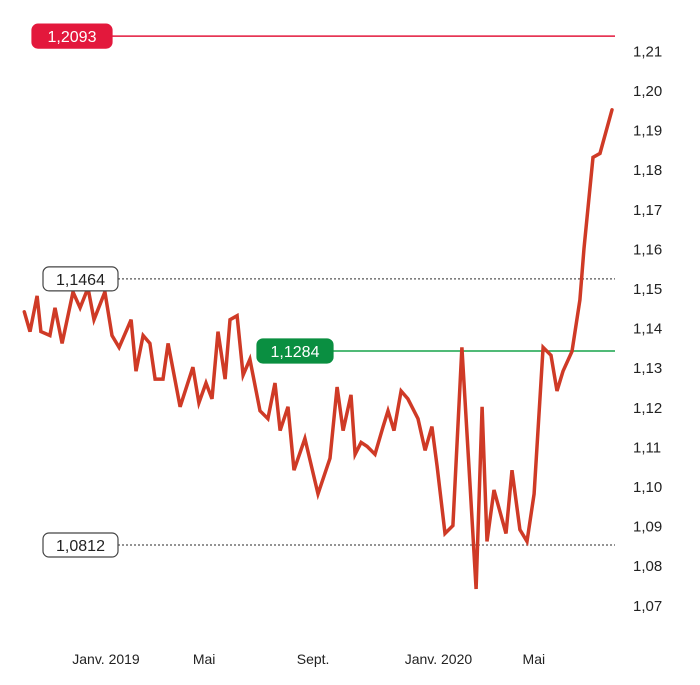 Image resolution: width=700 pixels, height=685 pixels. I want to click on reference-label: 1,0812, so click(80, 546).